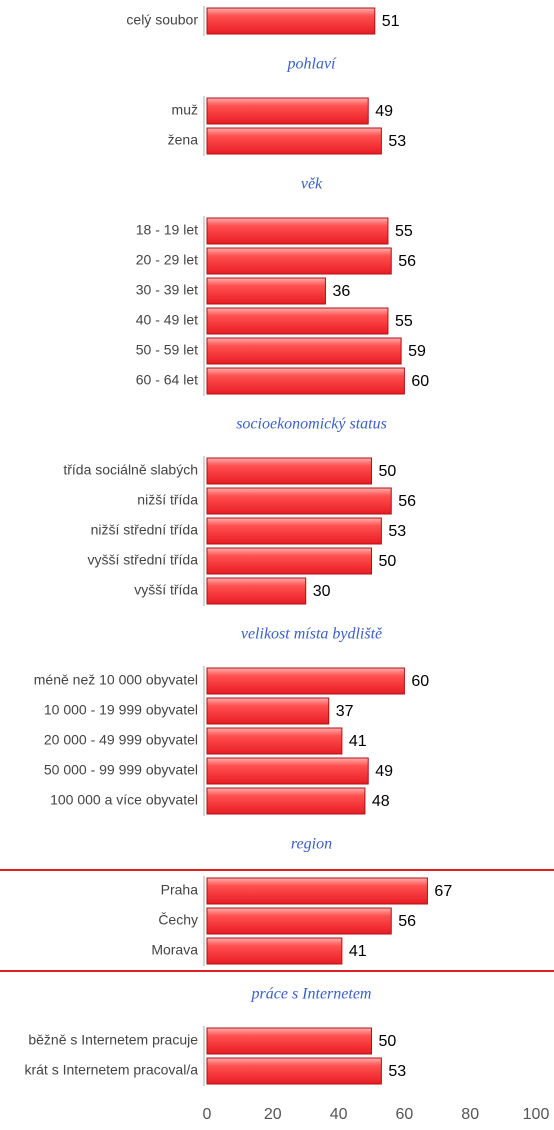 The height and width of the screenshot is (1130, 554). What do you see at coordinates (311, 844) in the screenshot?
I see `group-title: region` at bounding box center [311, 844].